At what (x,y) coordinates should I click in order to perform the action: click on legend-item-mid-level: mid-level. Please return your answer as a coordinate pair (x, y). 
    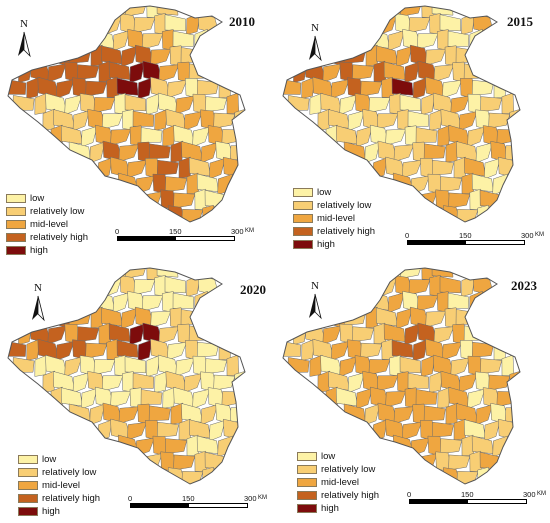
    Looking at the image, I should click on (47, 224).